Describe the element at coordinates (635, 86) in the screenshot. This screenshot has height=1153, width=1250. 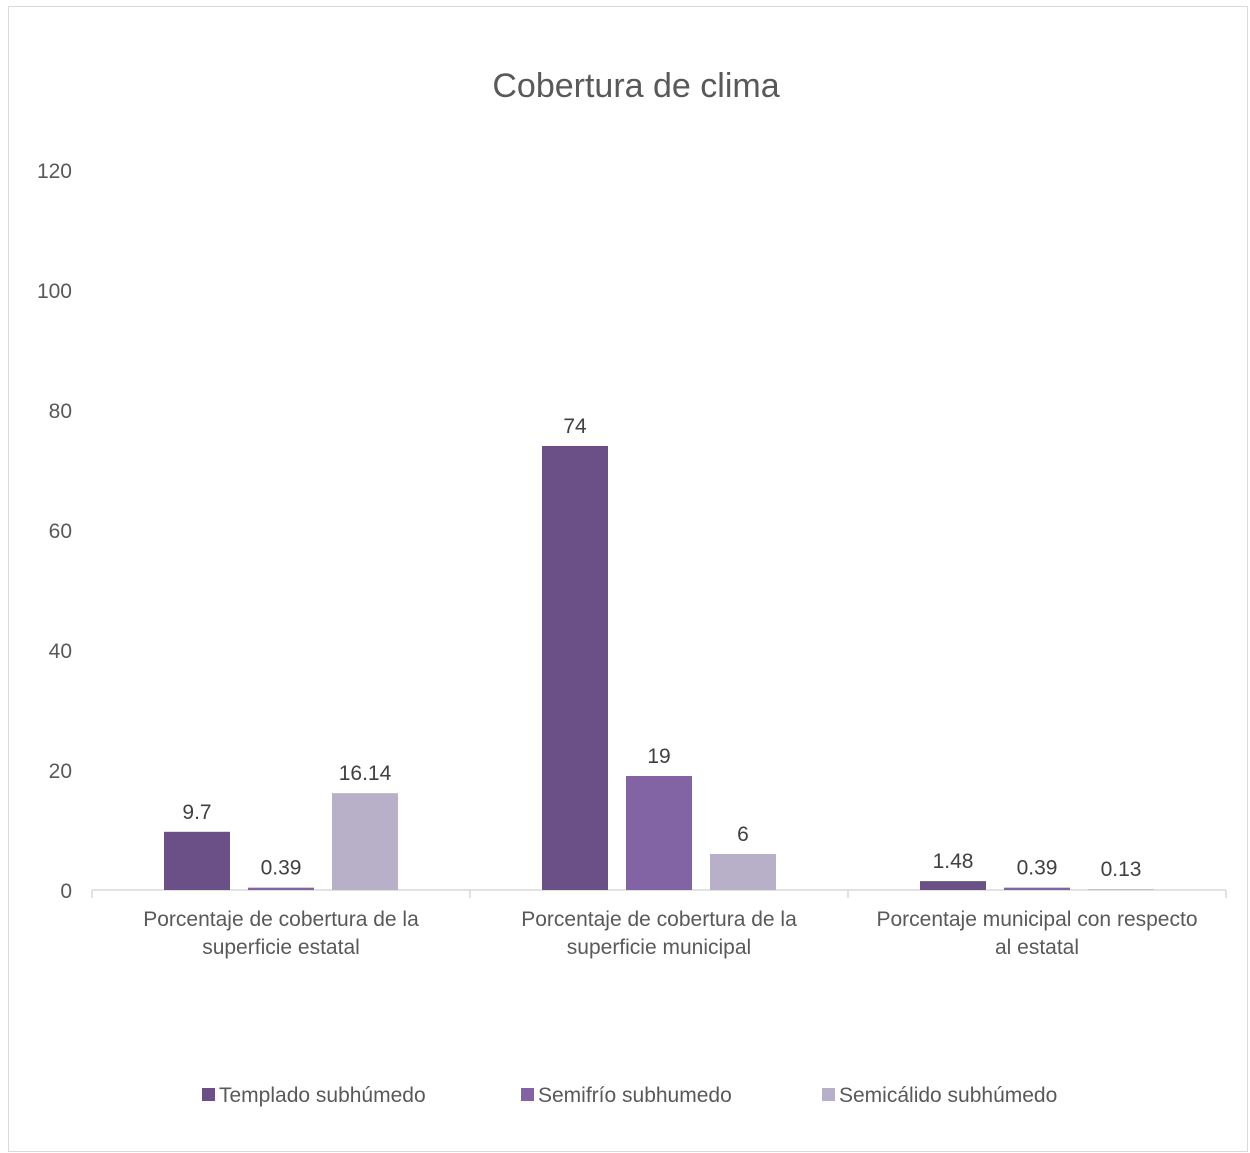
I see `chart-title: Cobertura de clima` at that location.